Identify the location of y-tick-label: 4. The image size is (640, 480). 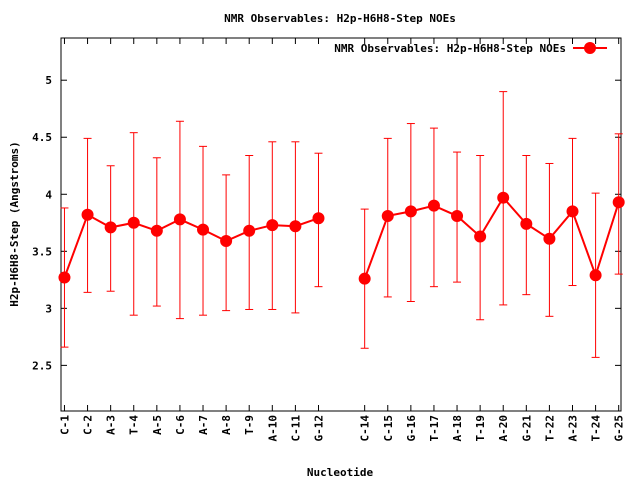
(48, 194).